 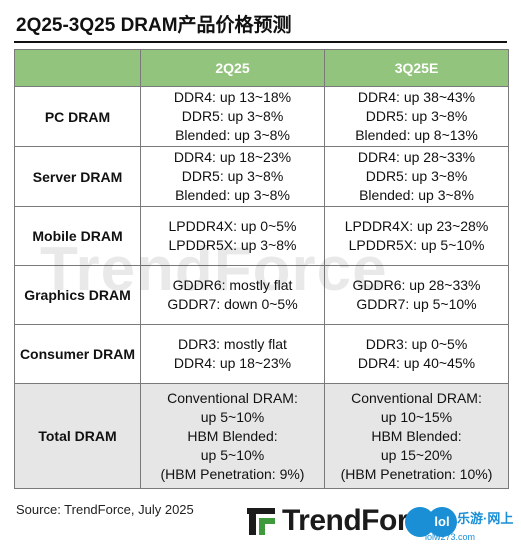 I want to click on value-cell-3q25e: LPDDR4X: up 23~28% LPDDR5X: up 5~10%, so click(x=416, y=236).